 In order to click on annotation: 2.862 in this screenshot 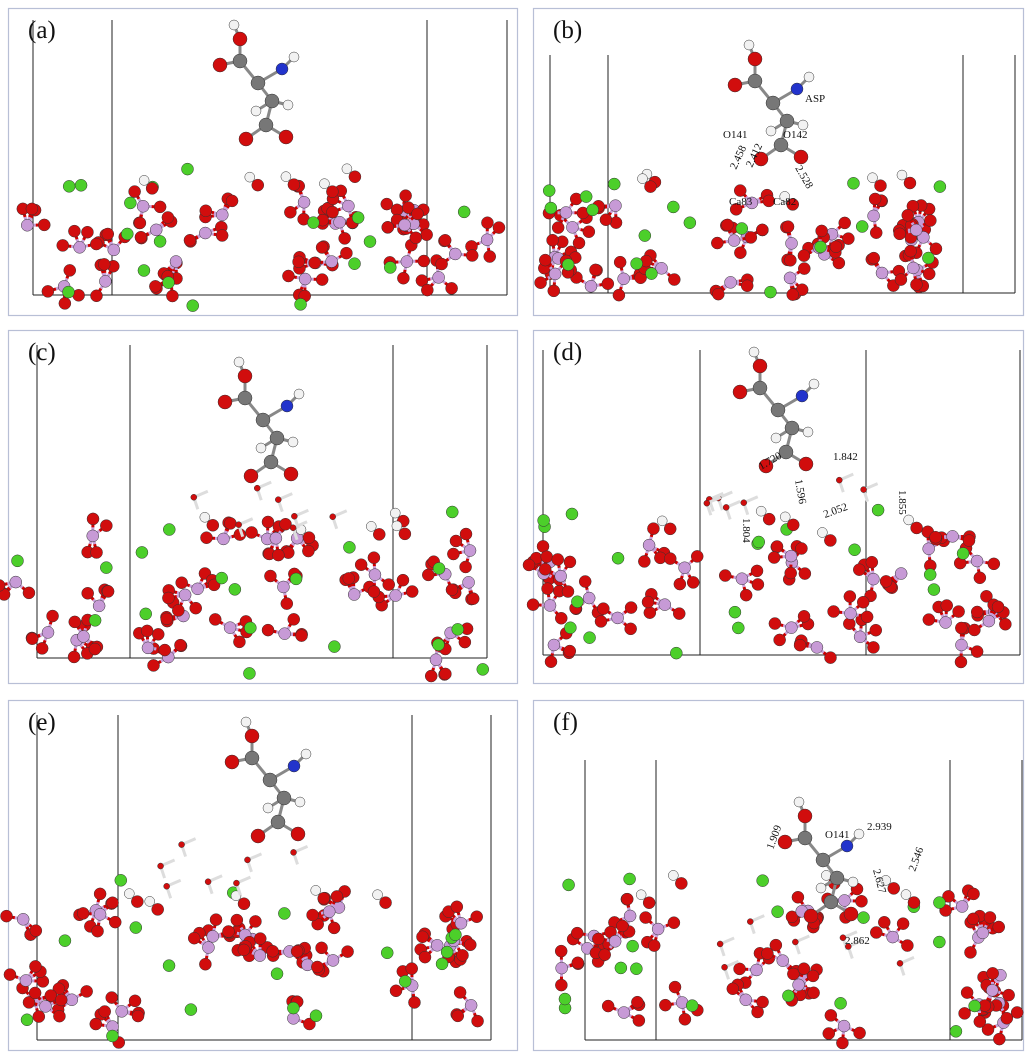, I will do `click(857, 941)`.